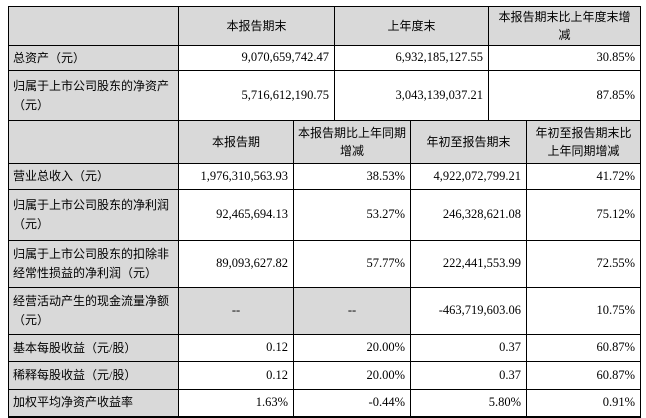 Image resolution: width=646 pixels, height=418 pixels. What do you see at coordinates (352, 264) in the screenshot?
I see `value-cell: 57.77%` at bounding box center [352, 264].